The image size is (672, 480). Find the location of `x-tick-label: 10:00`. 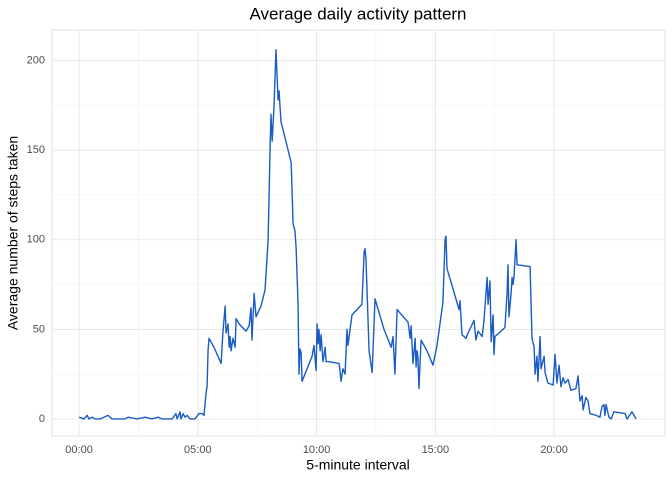

x-tick-label: 10:00 is located at coordinates (317, 450).